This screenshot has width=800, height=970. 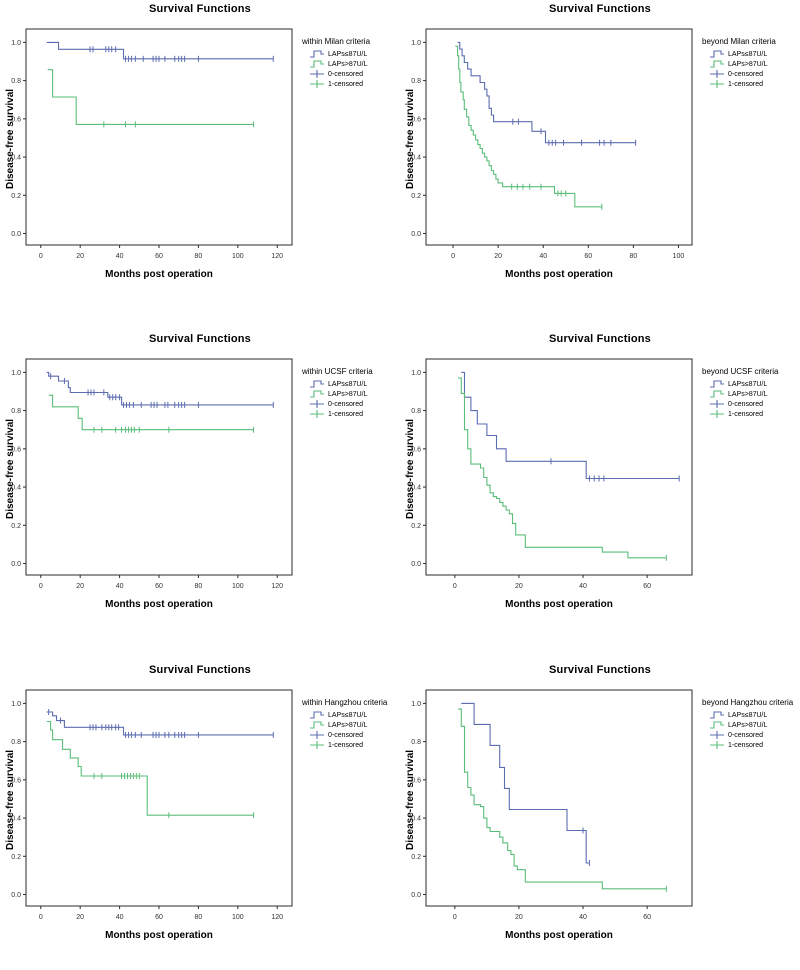 What do you see at coordinates (552, 144) in the screenshot?
I see `km-plot-svg: 0.0 0.2 0.4 0.6 0.8 1.0 0 20 40 60 80 100` at bounding box center [552, 144].